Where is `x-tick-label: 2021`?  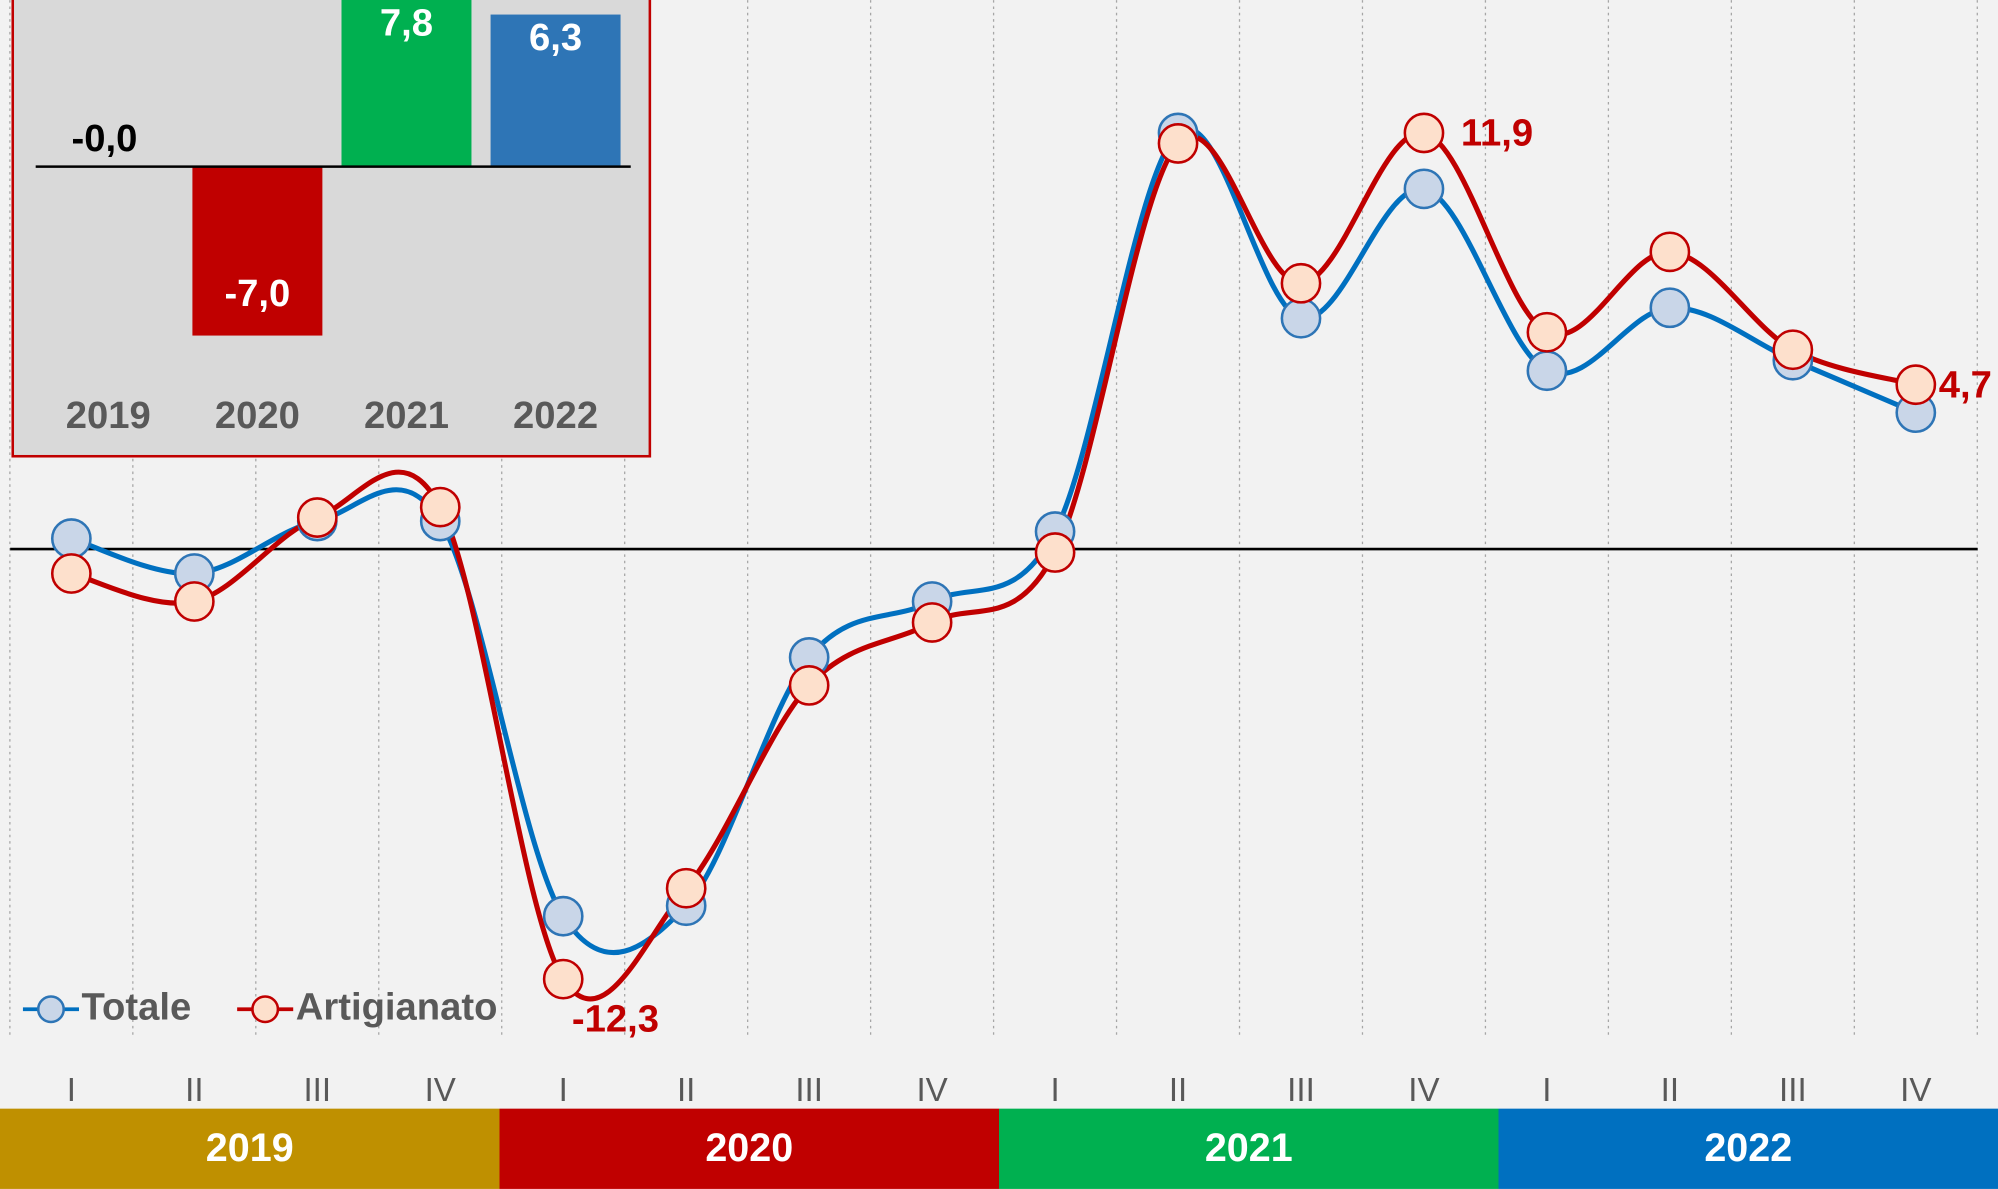
x-tick-label: 2021 is located at coordinates (406, 415).